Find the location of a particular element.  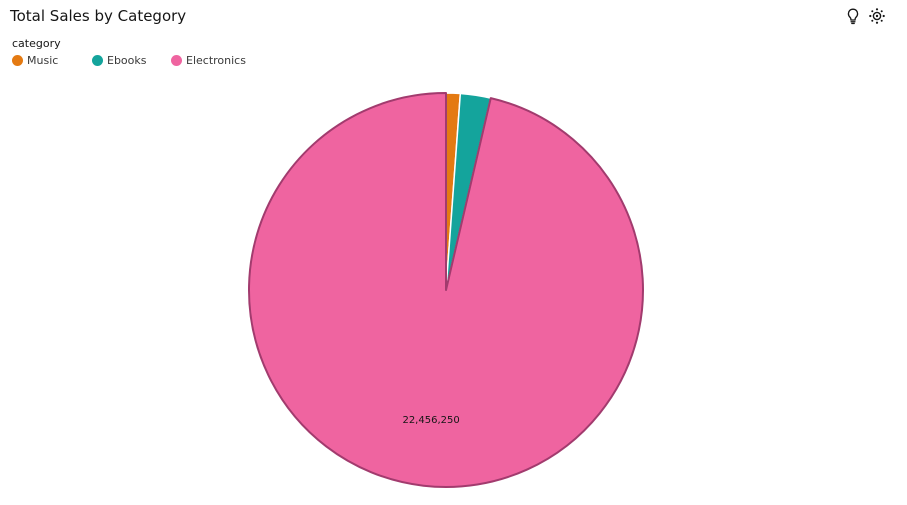

legend-title: category is located at coordinates (36, 43).